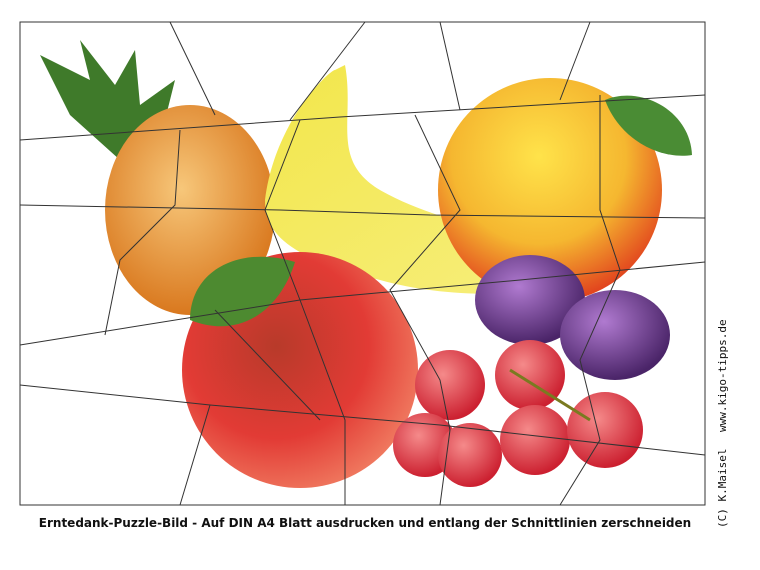 The height and width of the screenshot is (570, 760). Describe the element at coordinates (722, 488) in the screenshot. I see `credit-author: (C) K.Maisel` at that location.